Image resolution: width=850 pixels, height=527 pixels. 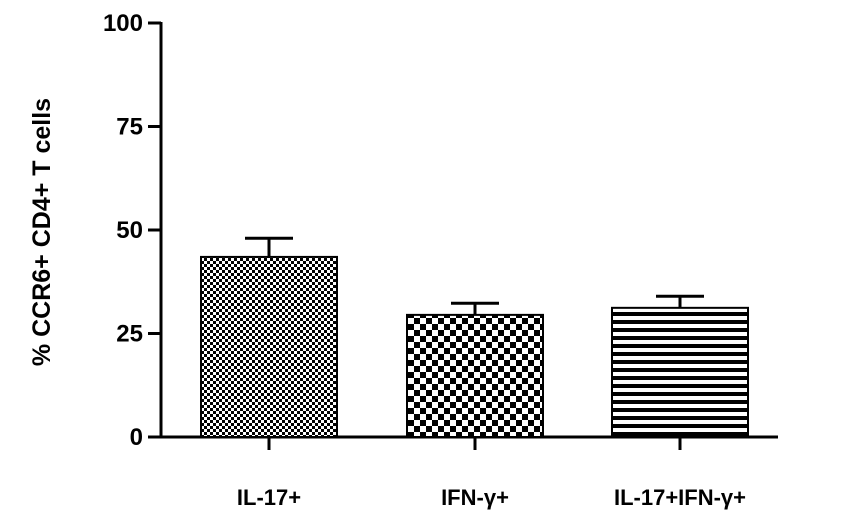 What do you see at coordinates (474, 275) in the screenshot?
I see `error-bars` at bounding box center [474, 275].